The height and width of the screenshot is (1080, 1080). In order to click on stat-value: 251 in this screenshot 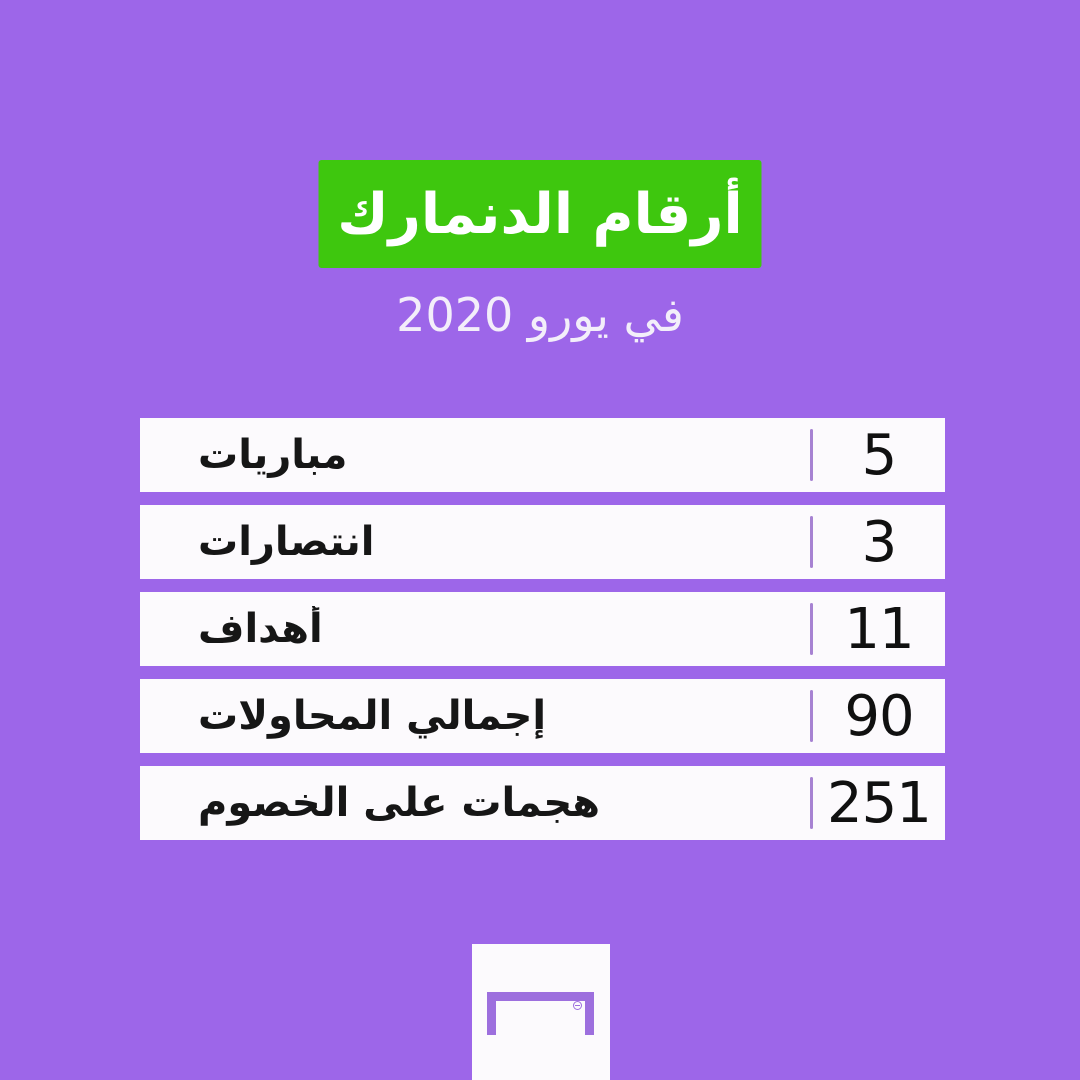, I will do `click(879, 803)`.